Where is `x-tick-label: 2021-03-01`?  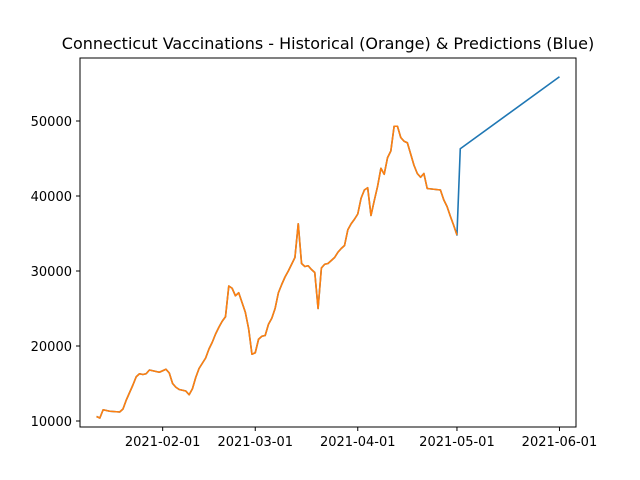
x-tick-label: 2021-03-01 is located at coordinates (255, 442).